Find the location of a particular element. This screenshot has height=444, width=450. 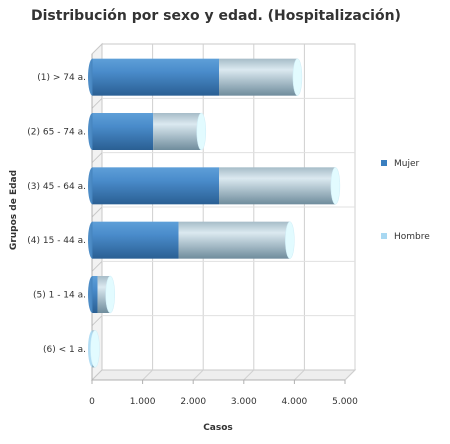

y-tick-label: (6) < 1 a. is located at coordinates (64, 350).